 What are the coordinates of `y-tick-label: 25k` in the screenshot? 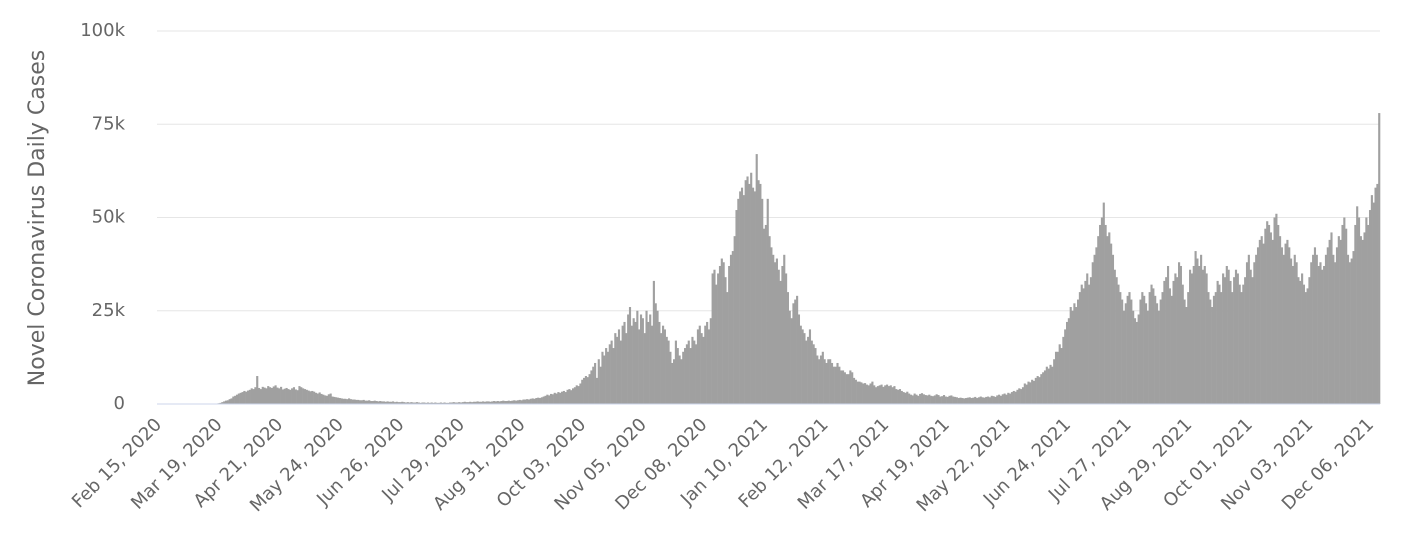 It's located at (109, 310).